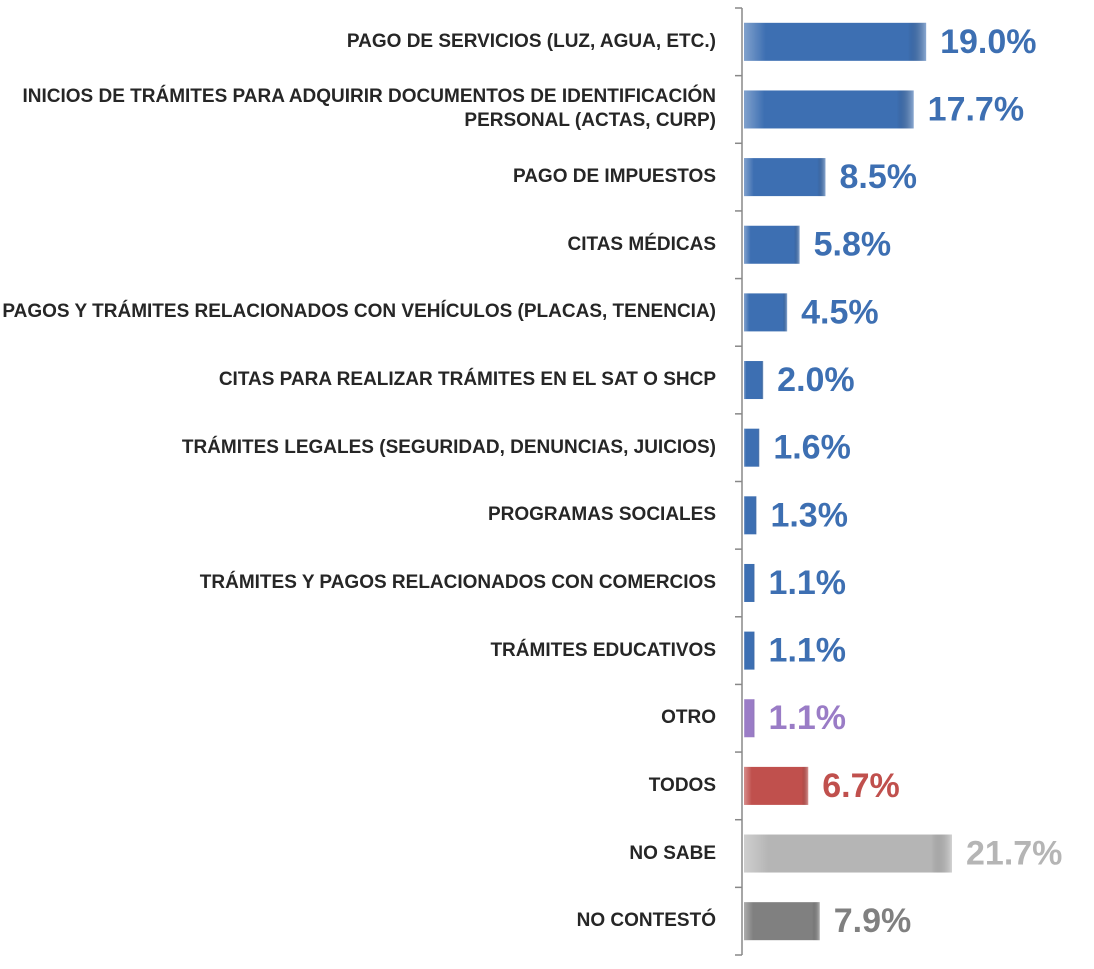 The width and height of the screenshot is (1094, 969). What do you see at coordinates (641, 244) in the screenshot?
I see `category-label: CITAS MÉDICAS` at bounding box center [641, 244].